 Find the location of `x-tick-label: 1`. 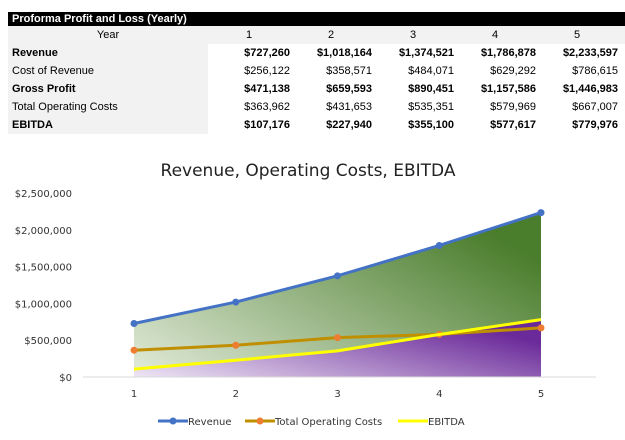

x-tick-label: 1 is located at coordinates (134, 394).